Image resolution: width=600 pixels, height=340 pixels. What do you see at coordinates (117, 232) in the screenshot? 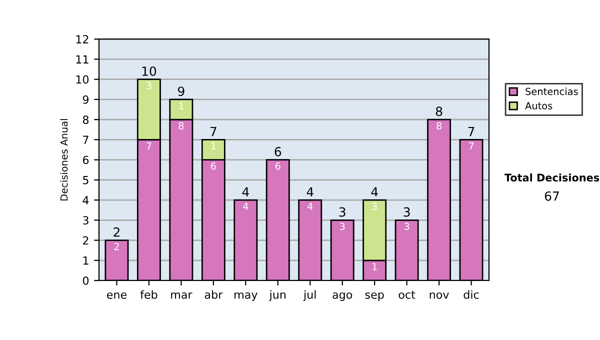
I see `total-label: 2` at bounding box center [117, 232].